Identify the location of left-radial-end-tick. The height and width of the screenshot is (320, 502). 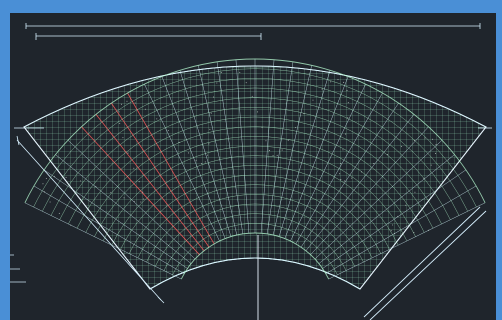
(161, 300).